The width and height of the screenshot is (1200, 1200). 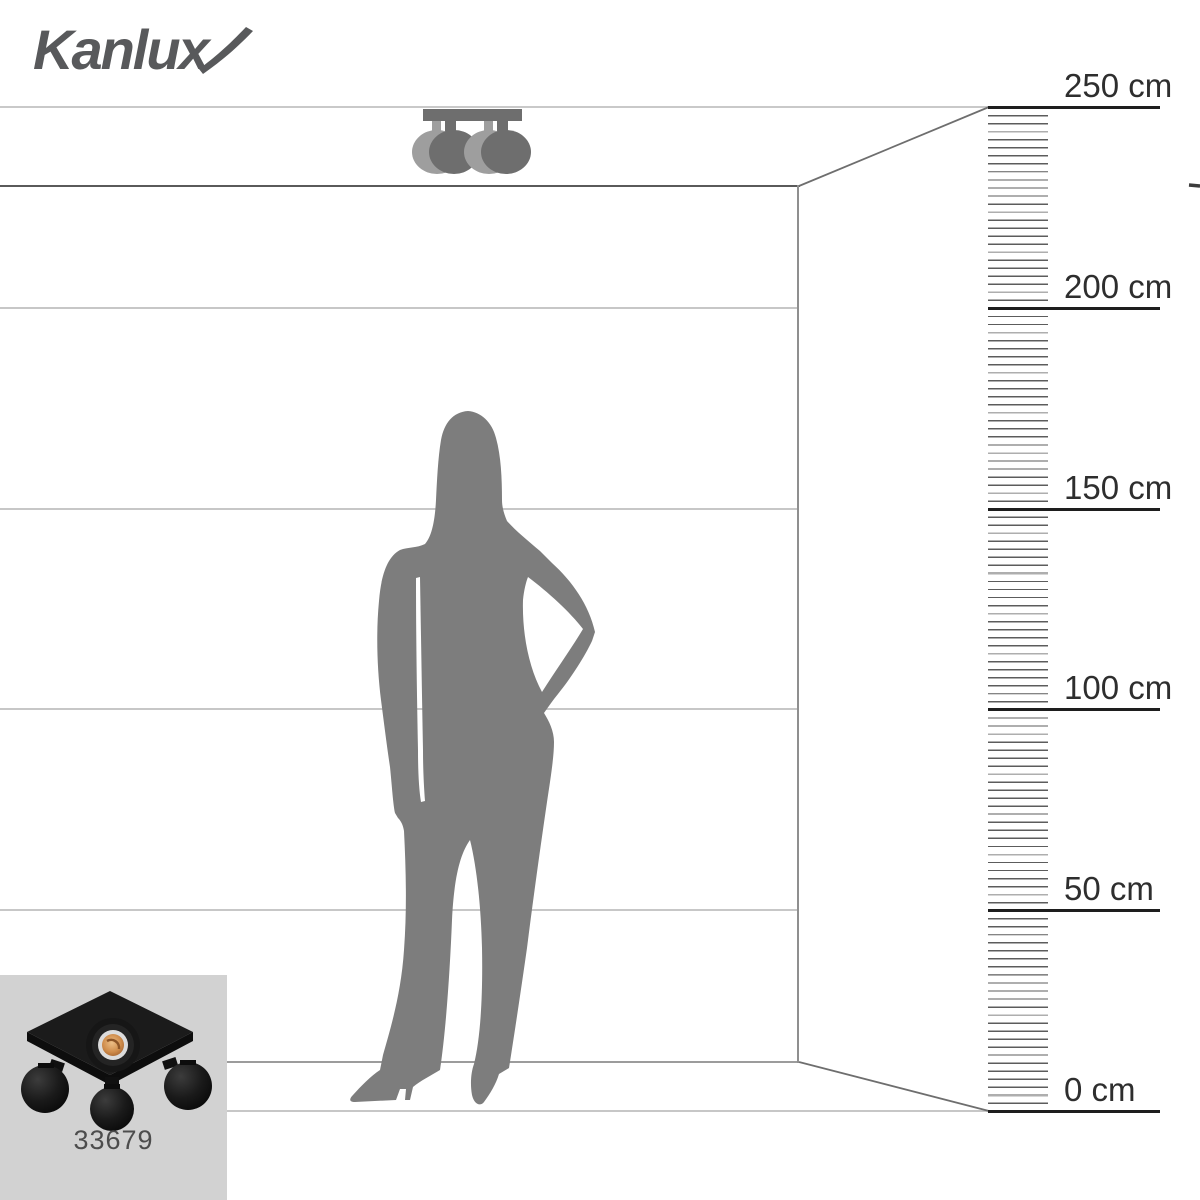 What do you see at coordinates (113, 1140) in the screenshot?
I see `product-code: 33679` at bounding box center [113, 1140].